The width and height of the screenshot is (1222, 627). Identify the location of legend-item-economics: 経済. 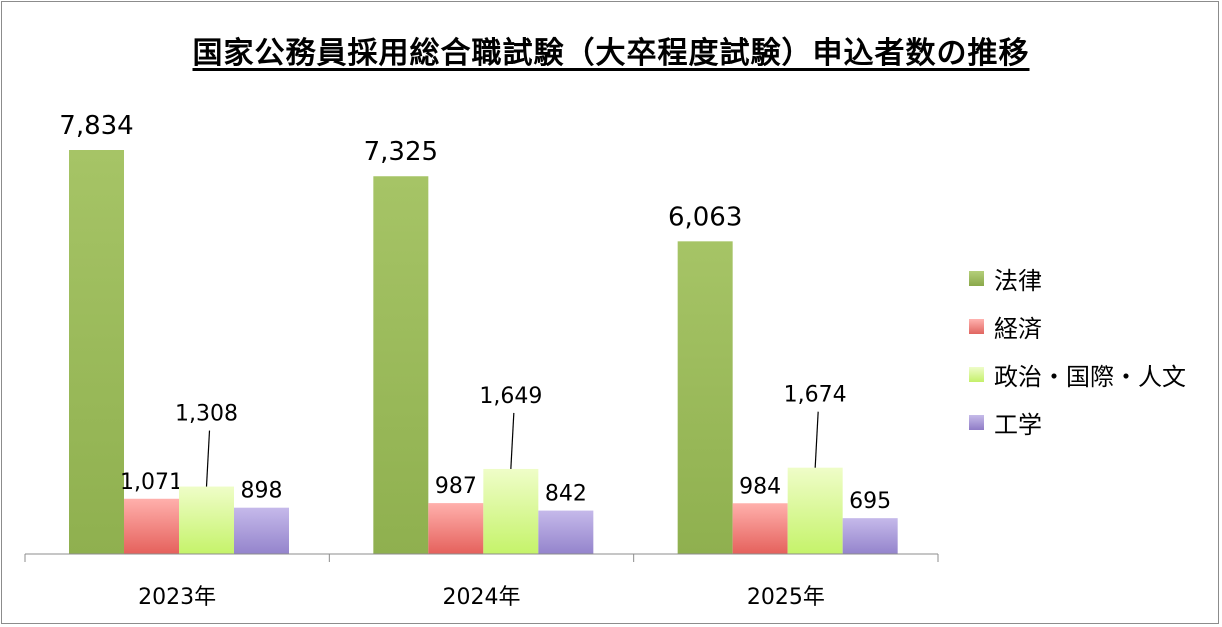
(1077, 326).